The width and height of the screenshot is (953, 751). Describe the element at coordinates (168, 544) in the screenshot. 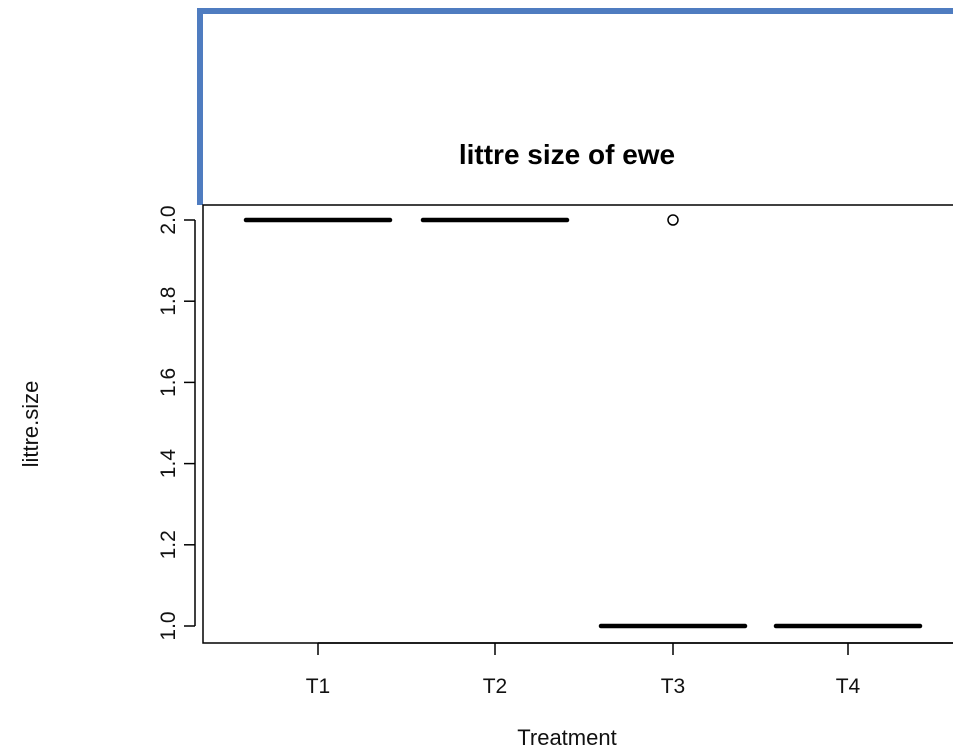

I see `y-tick-label: 1.2` at that location.